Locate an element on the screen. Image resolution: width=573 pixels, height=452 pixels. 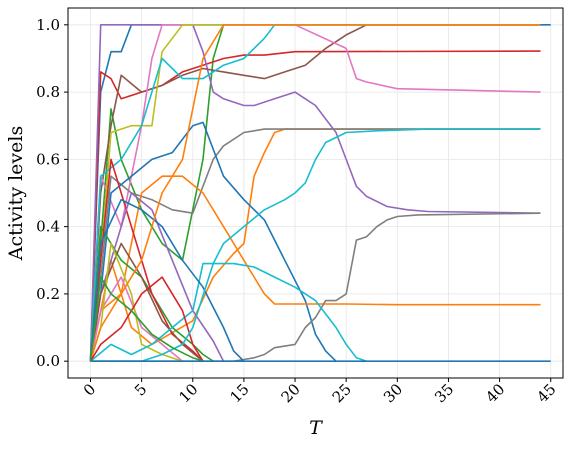
x-tick-label: 25 is located at coordinates (342, 393).